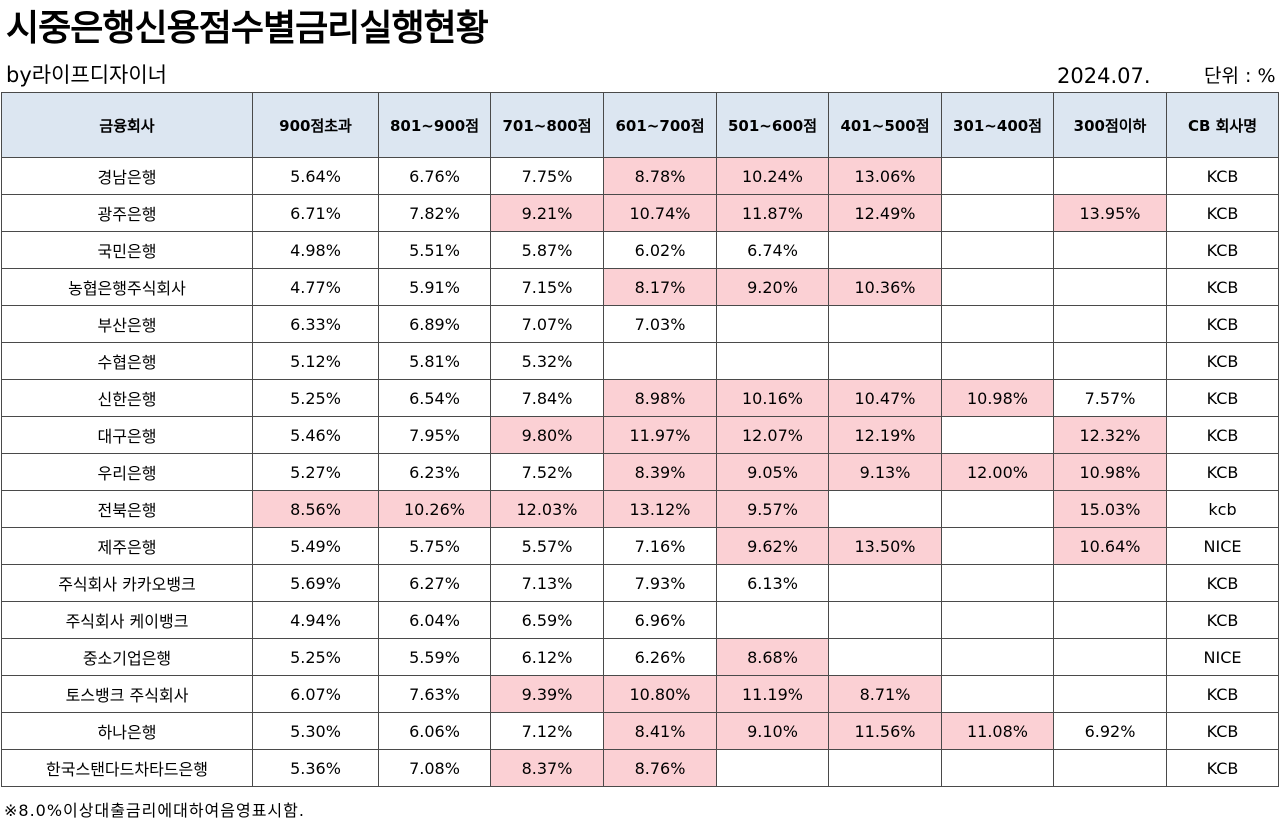 Image resolution: width=1280 pixels, height=830 pixels. What do you see at coordinates (772, 435) in the screenshot?
I see `rate-cell: 12.07%` at bounding box center [772, 435].